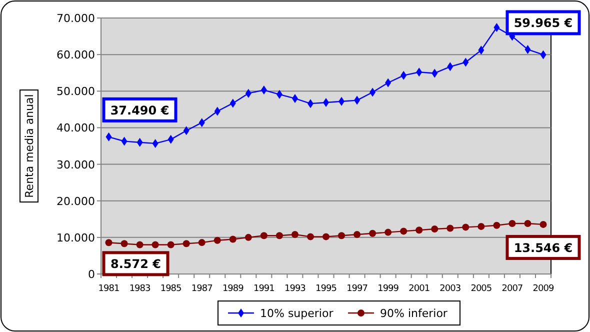  I want to click on y-tick-label: 20.000, so click(75, 201).